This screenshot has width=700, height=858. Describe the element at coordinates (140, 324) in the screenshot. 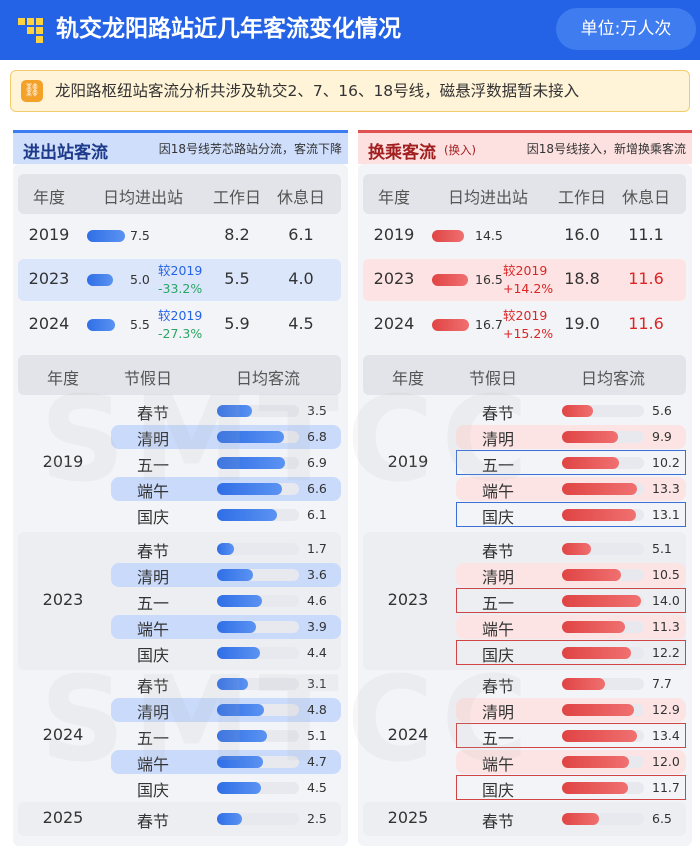

I see `daily-value: 5.5` at that location.